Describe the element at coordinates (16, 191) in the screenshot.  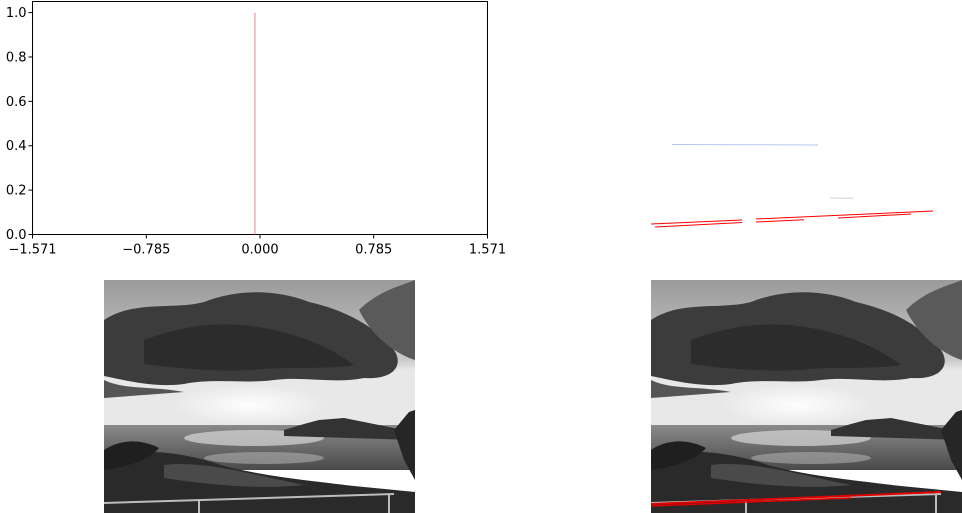
I see `y-tick-label: 0.2` at that location.